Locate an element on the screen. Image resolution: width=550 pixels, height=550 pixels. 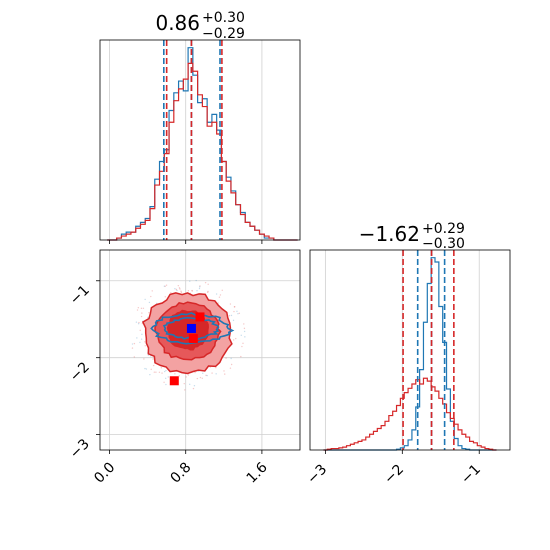
x-tick-label: 1.6 is located at coordinates (257, 472).